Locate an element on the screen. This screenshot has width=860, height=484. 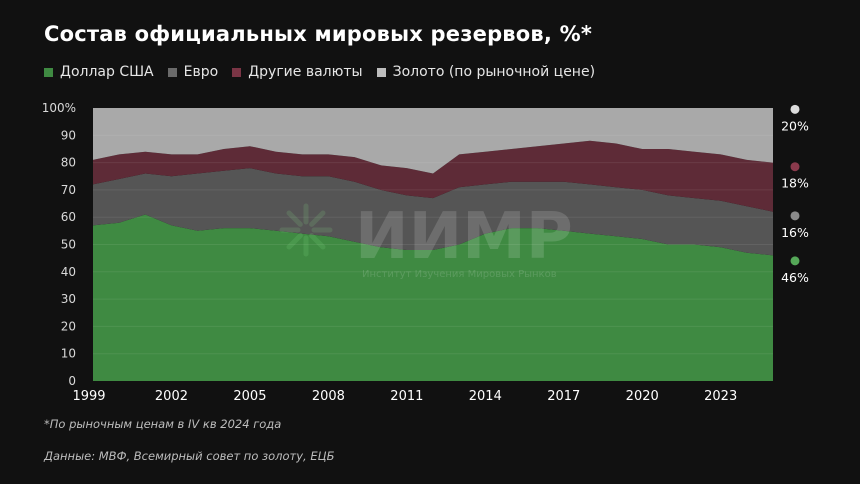
y-tick-label-100: 100% is located at coordinates (59, 108).